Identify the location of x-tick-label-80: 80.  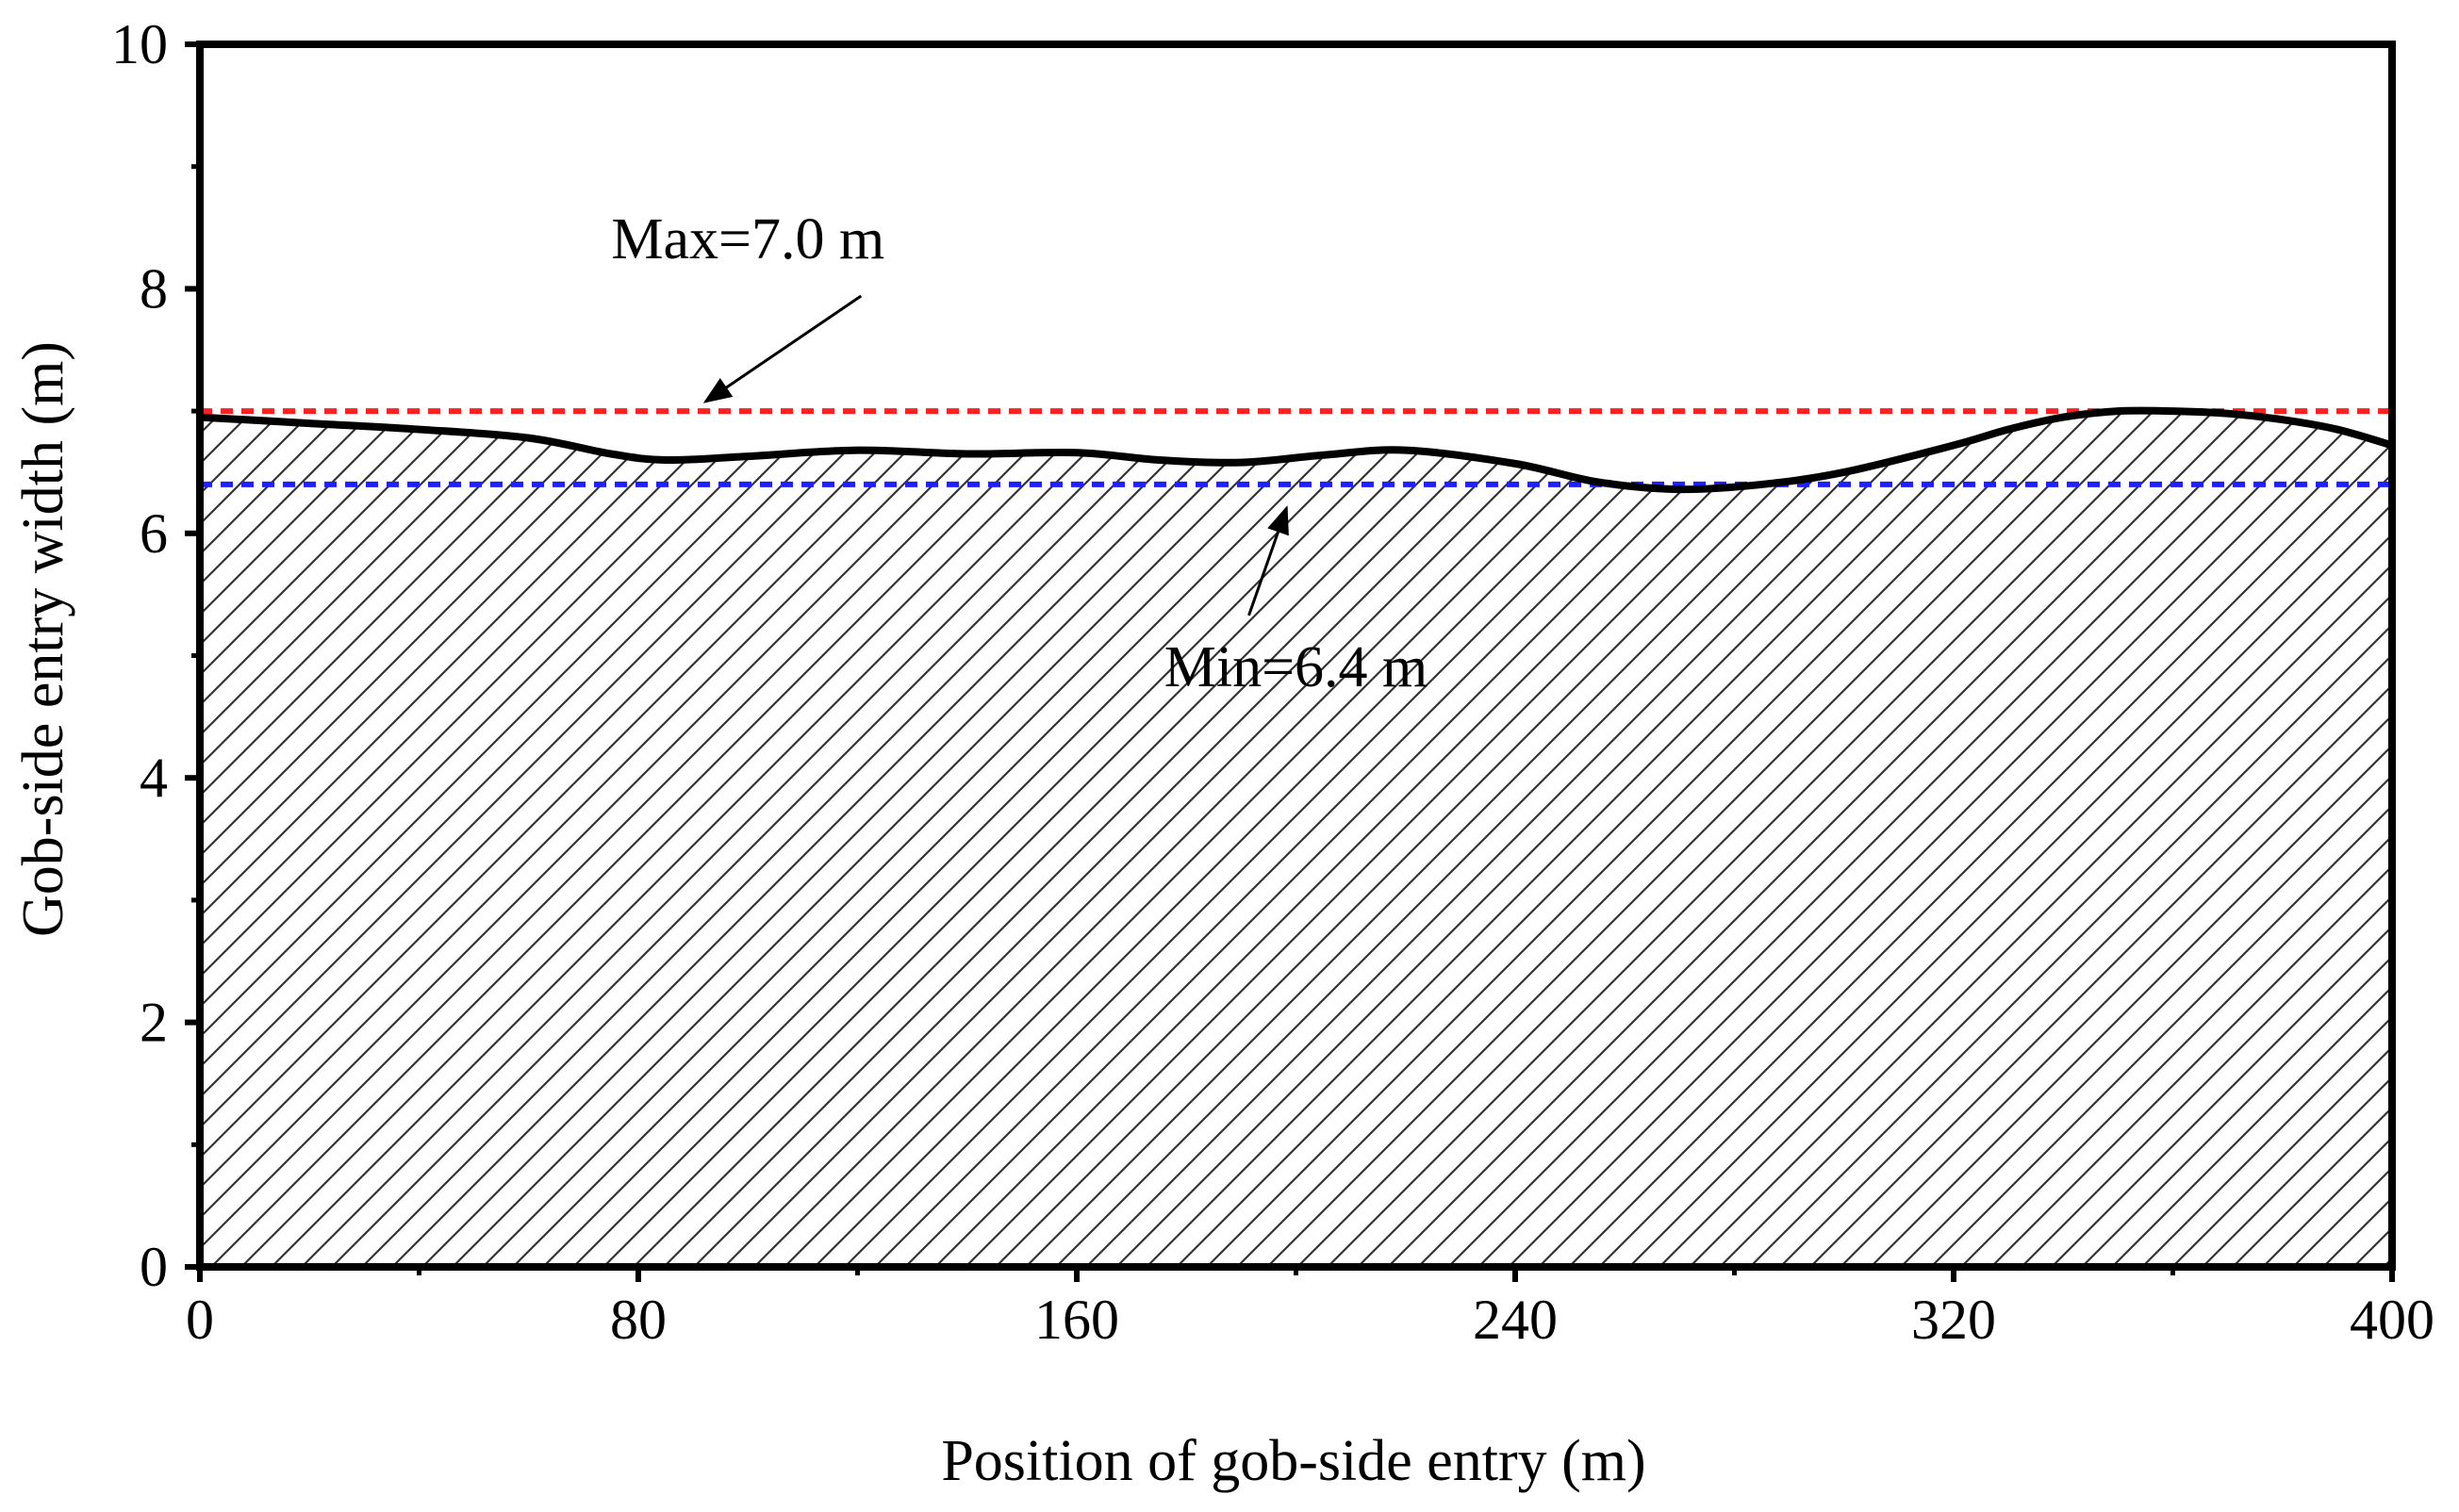
(638, 1320).